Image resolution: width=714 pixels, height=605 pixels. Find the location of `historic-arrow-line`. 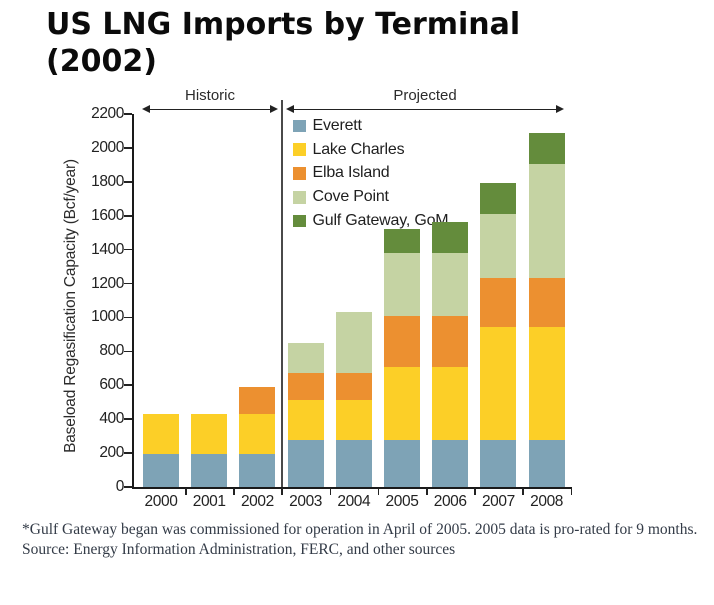

historic-arrow-line is located at coordinates (210, 109).